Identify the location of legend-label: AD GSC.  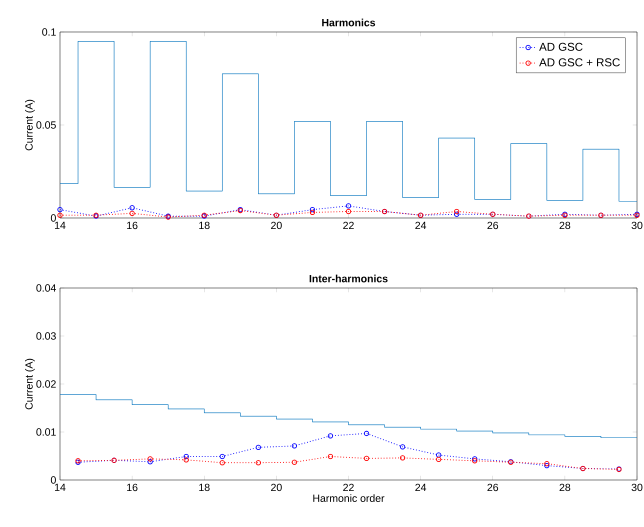
(561, 46).